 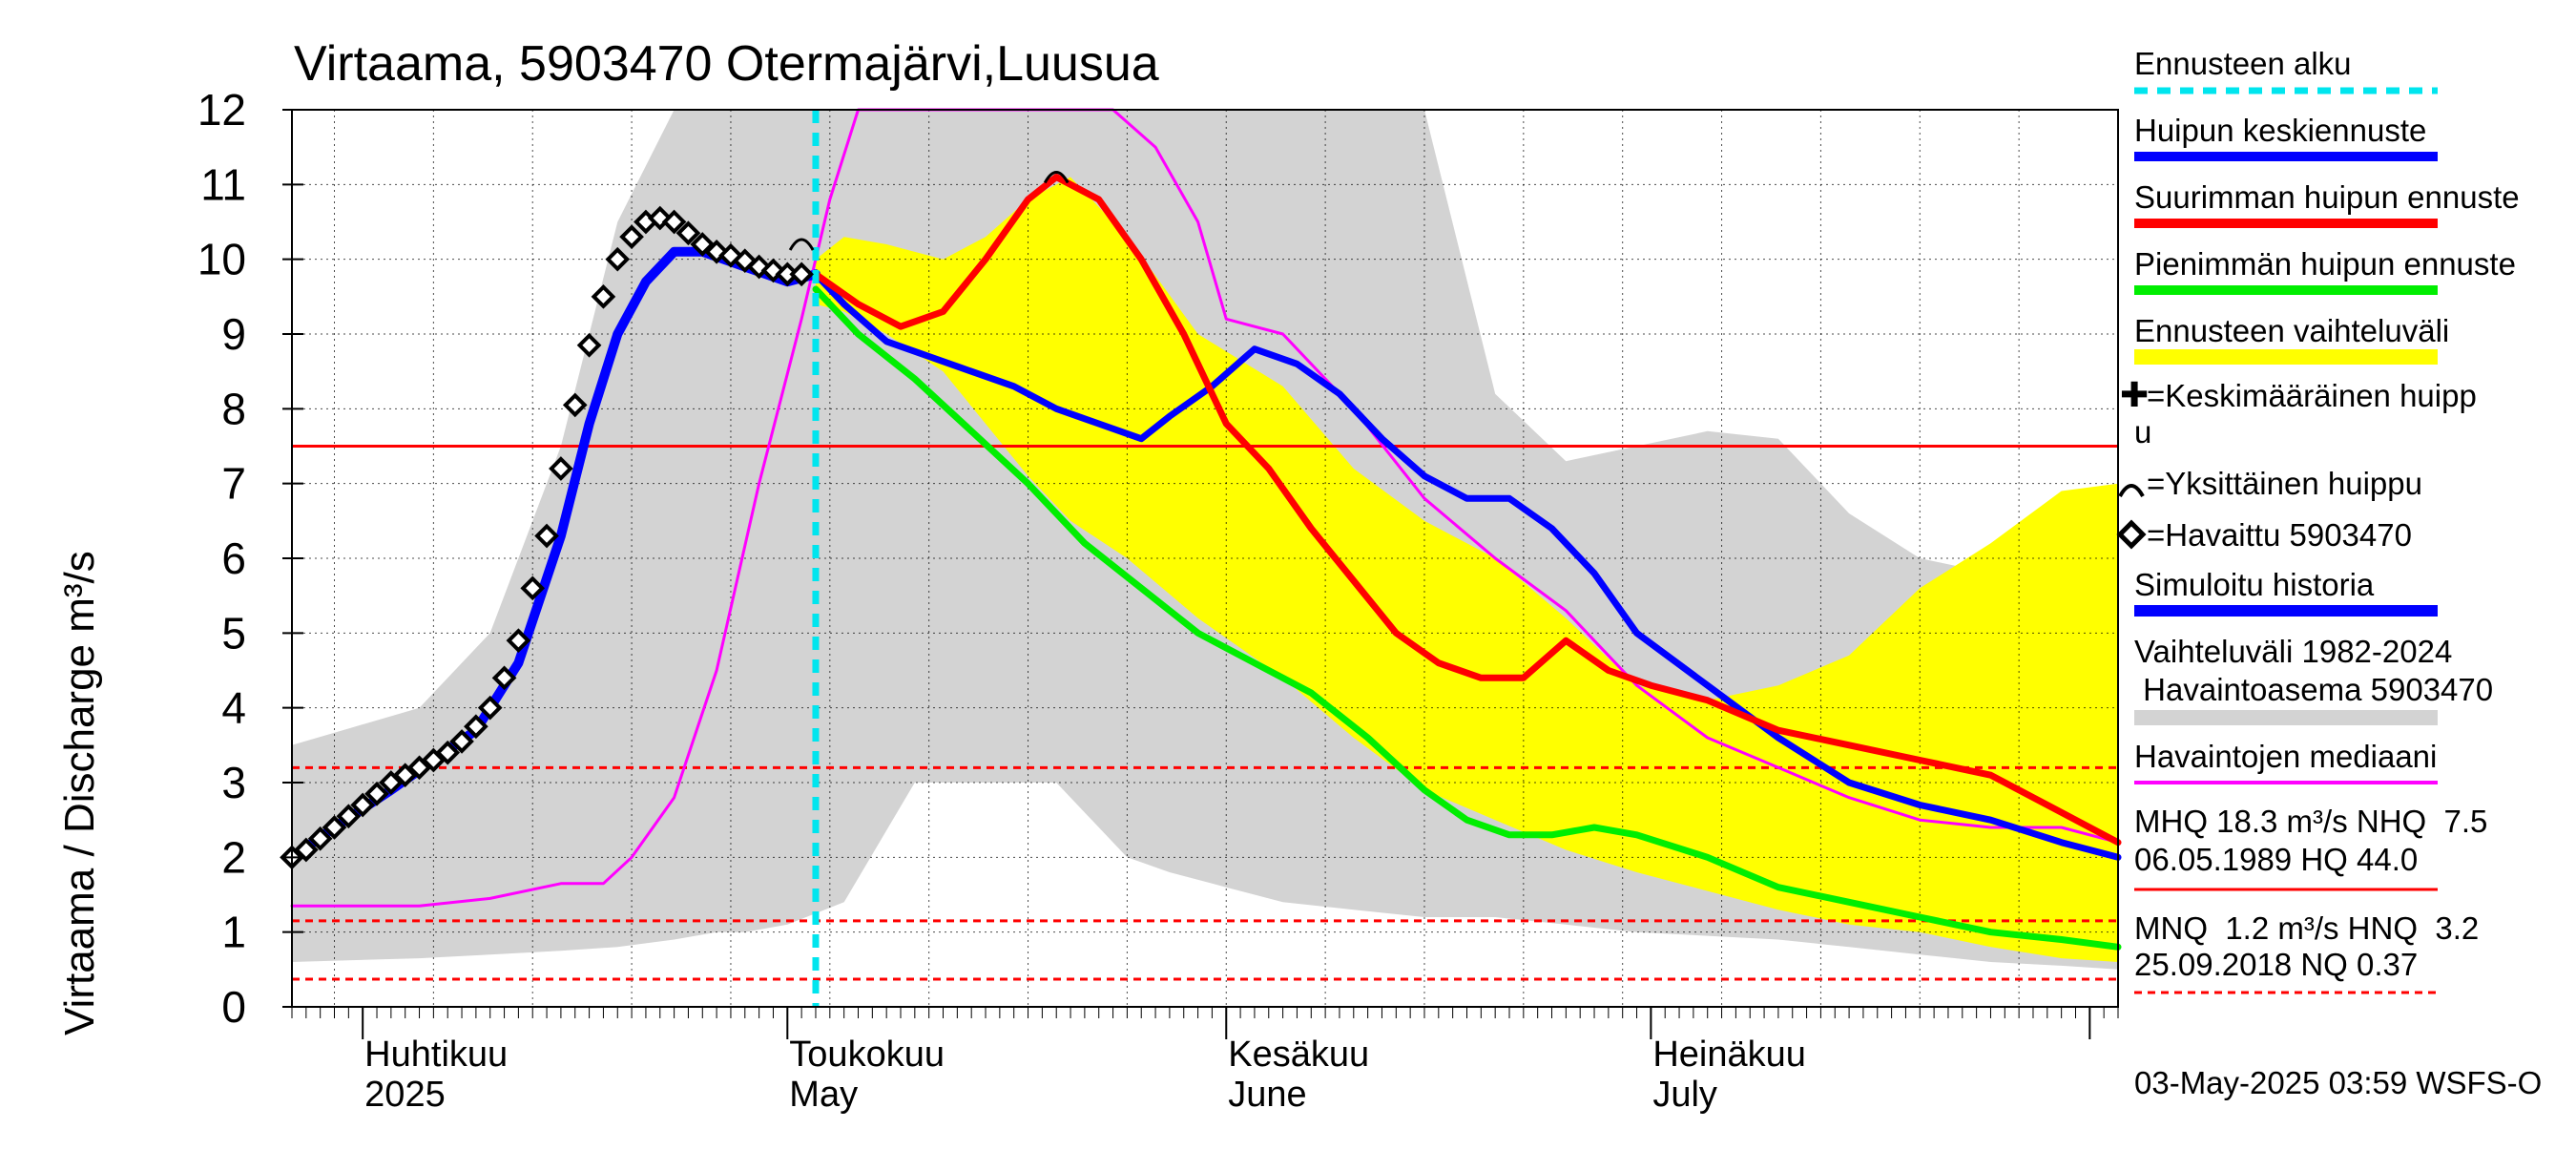 What do you see at coordinates (233, 334) in the screenshot?
I see `y-tick-label: 9` at bounding box center [233, 334].